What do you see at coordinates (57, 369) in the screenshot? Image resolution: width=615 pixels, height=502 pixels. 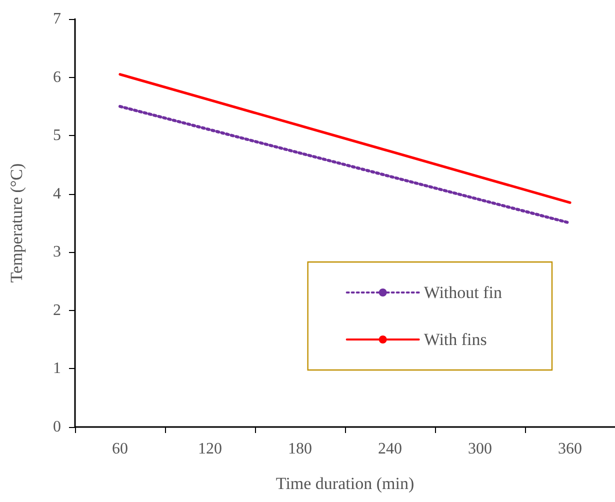 I see `y-tick-label: 1` at bounding box center [57, 369].